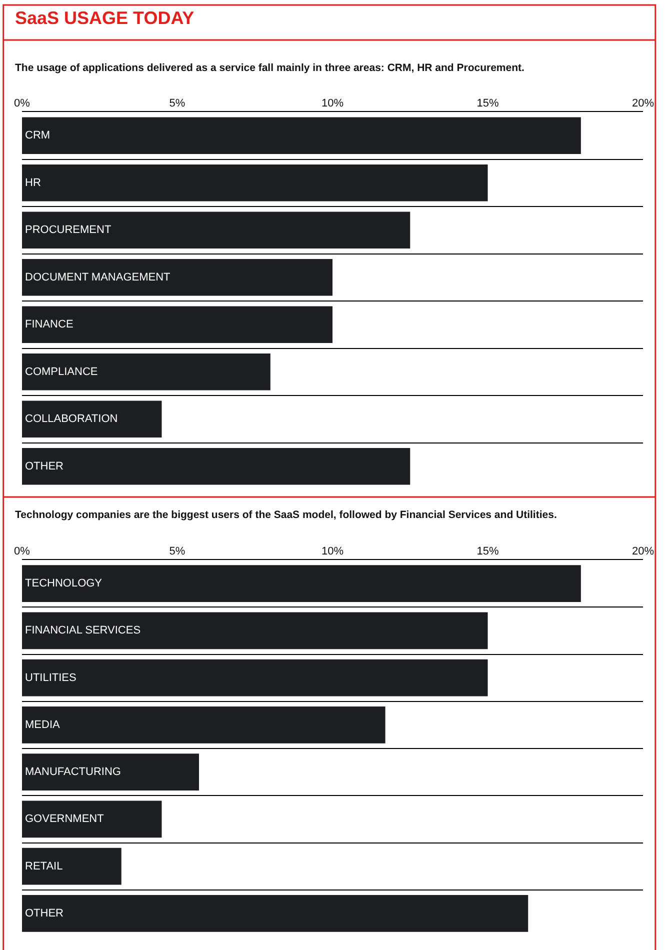 This screenshot has height=950, width=665. Describe the element at coordinates (83, 630) in the screenshot. I see `category-label: FINANCIAL SERVICES` at that location.